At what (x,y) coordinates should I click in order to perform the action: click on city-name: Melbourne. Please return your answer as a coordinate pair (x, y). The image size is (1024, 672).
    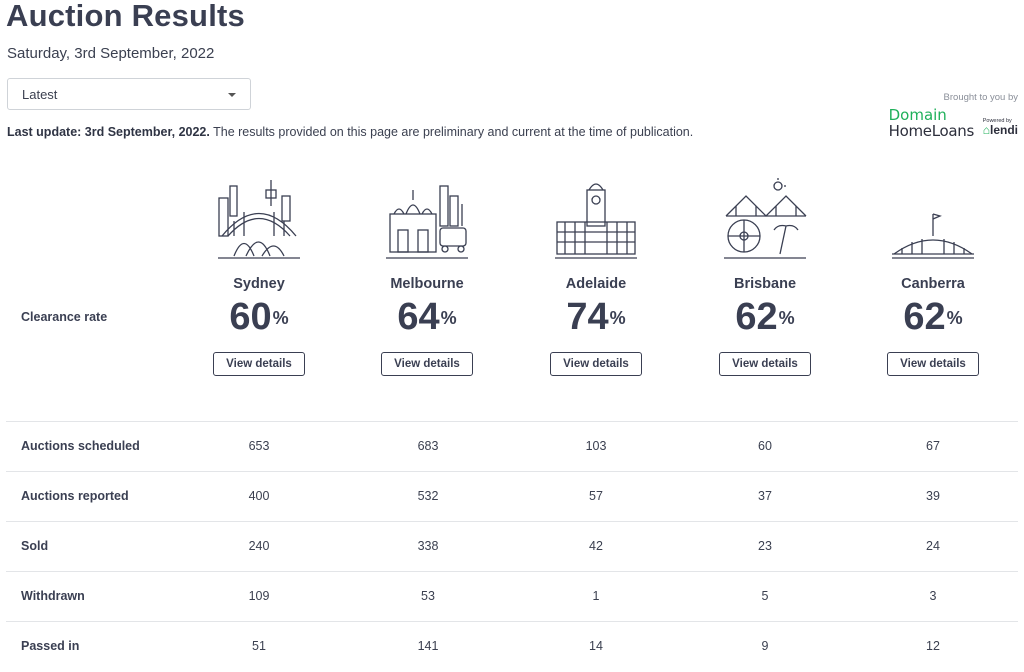
    Looking at the image, I should click on (427, 284).